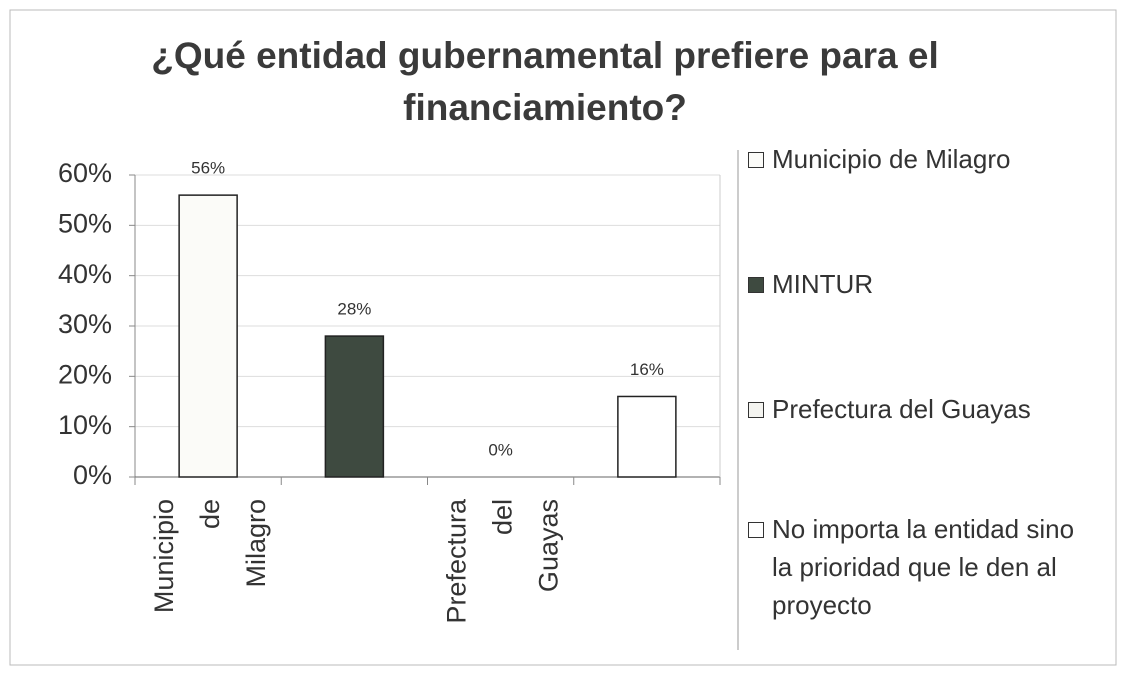  What do you see at coordinates (85, 374) in the screenshot?
I see `y-tick-label: 20%` at bounding box center [85, 374].